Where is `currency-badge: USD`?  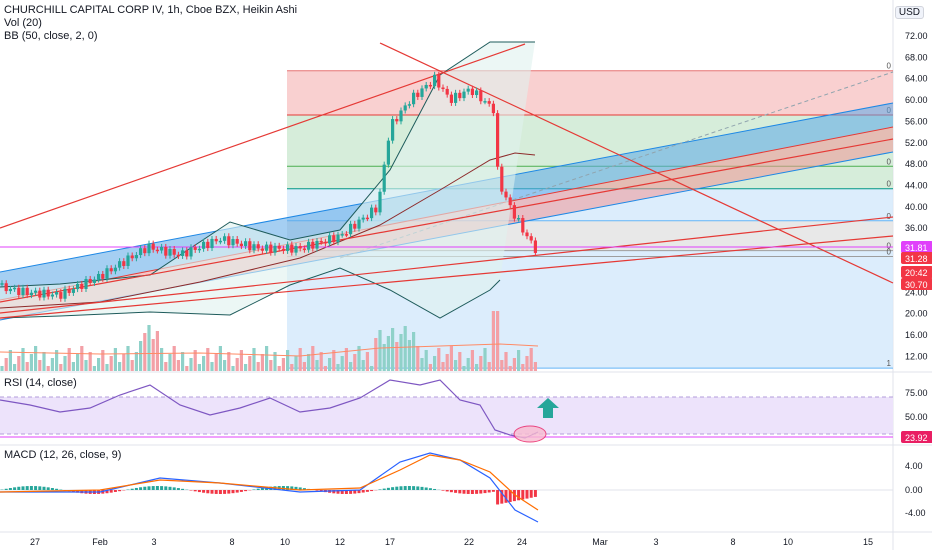
currency-badge: USD is located at coordinates (909, 12).